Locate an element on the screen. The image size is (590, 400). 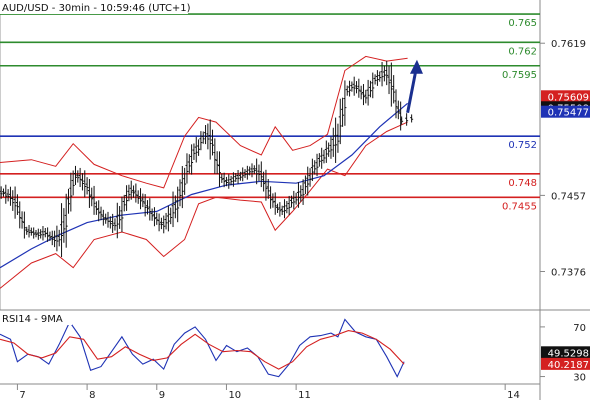
rsi-title-bg is located at coordinates (36, 318).